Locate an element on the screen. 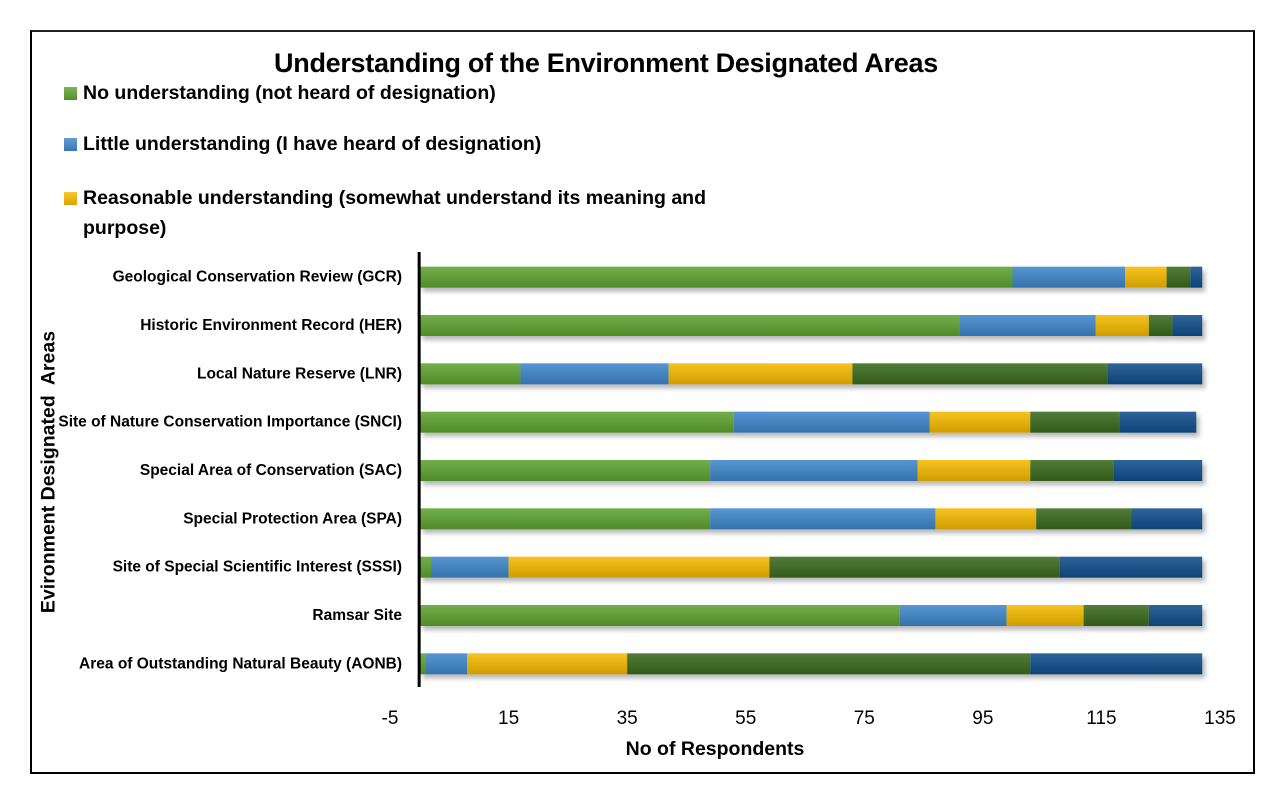 The height and width of the screenshot is (806, 1282). category-label: Local Nature Reserve (LNR) is located at coordinates (299, 373).